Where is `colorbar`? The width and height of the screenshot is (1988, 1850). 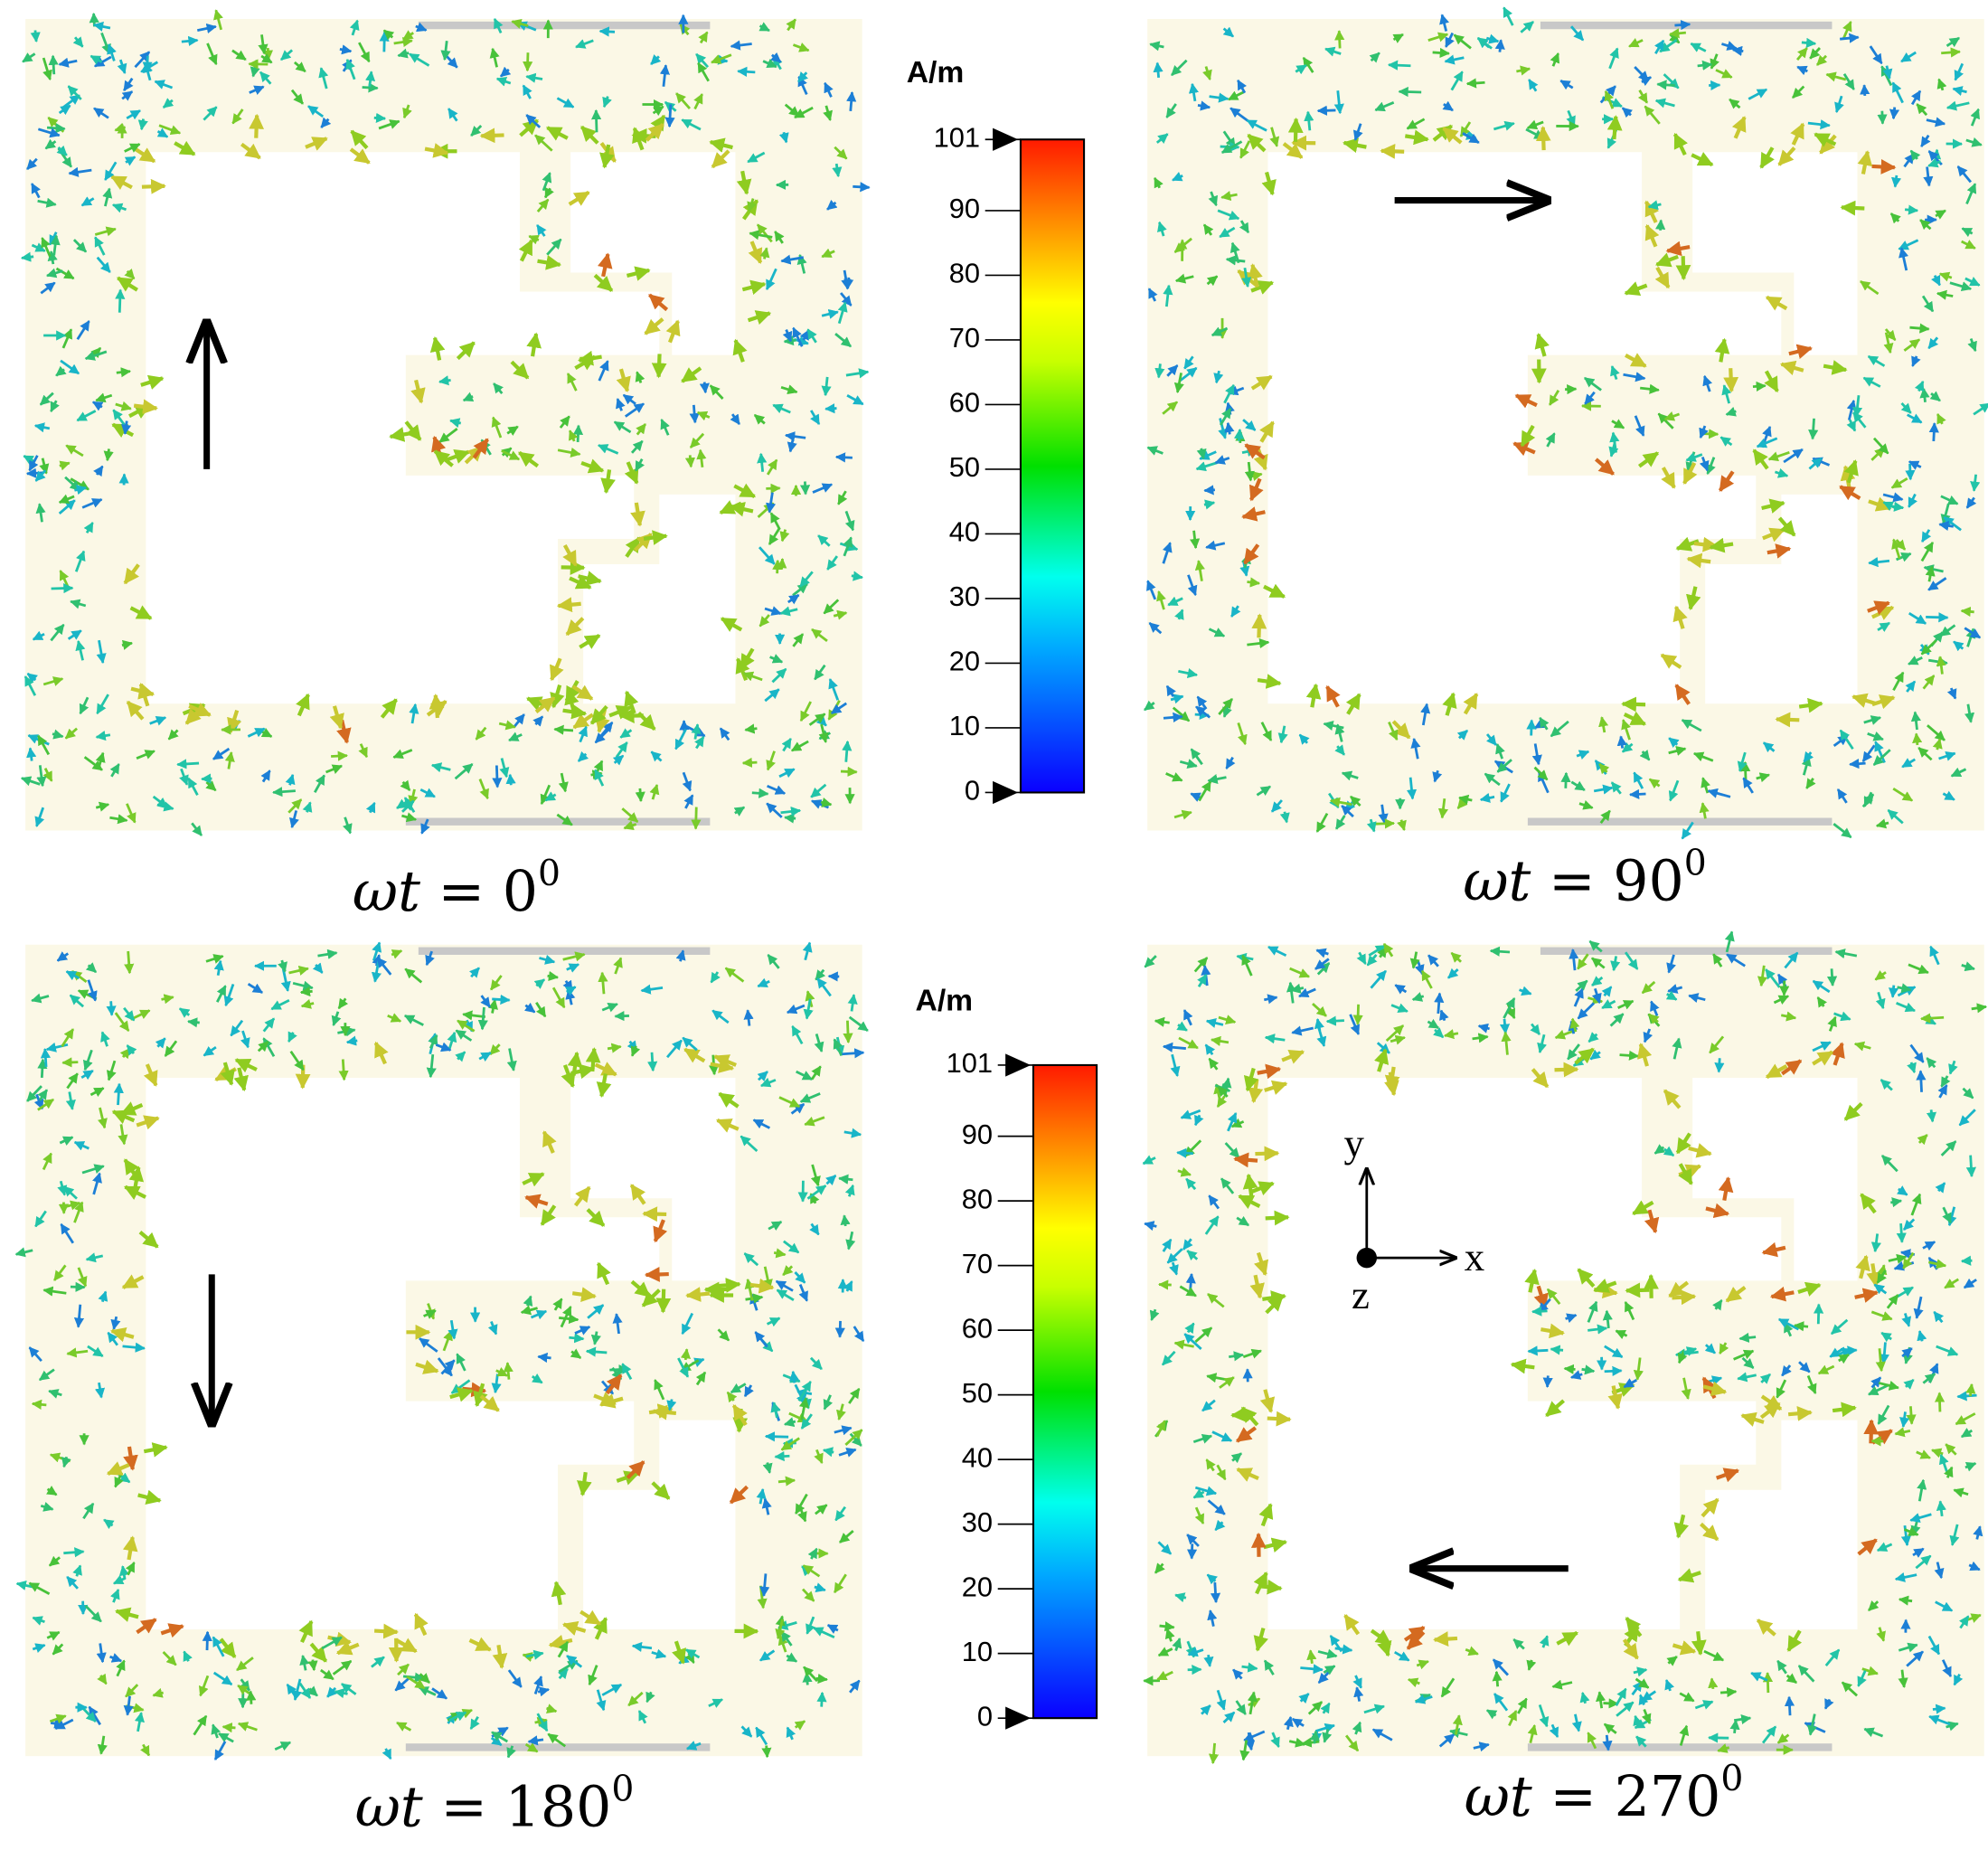
colorbar is located at coordinates (1065, 1391).